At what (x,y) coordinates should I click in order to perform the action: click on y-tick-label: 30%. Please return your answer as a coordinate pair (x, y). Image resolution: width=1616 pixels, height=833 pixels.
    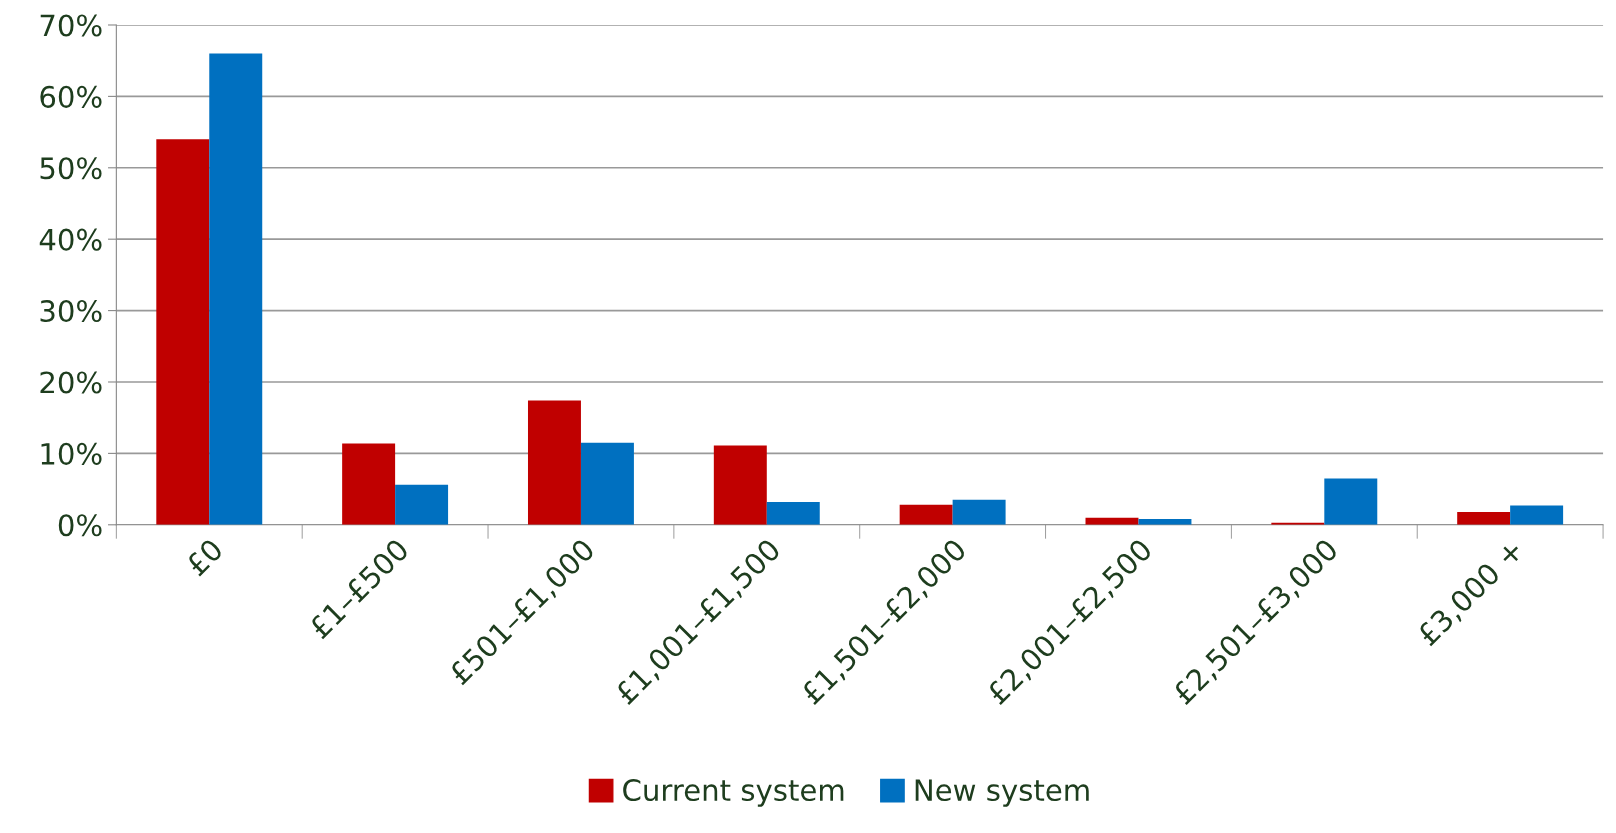
    Looking at the image, I should click on (71, 311).